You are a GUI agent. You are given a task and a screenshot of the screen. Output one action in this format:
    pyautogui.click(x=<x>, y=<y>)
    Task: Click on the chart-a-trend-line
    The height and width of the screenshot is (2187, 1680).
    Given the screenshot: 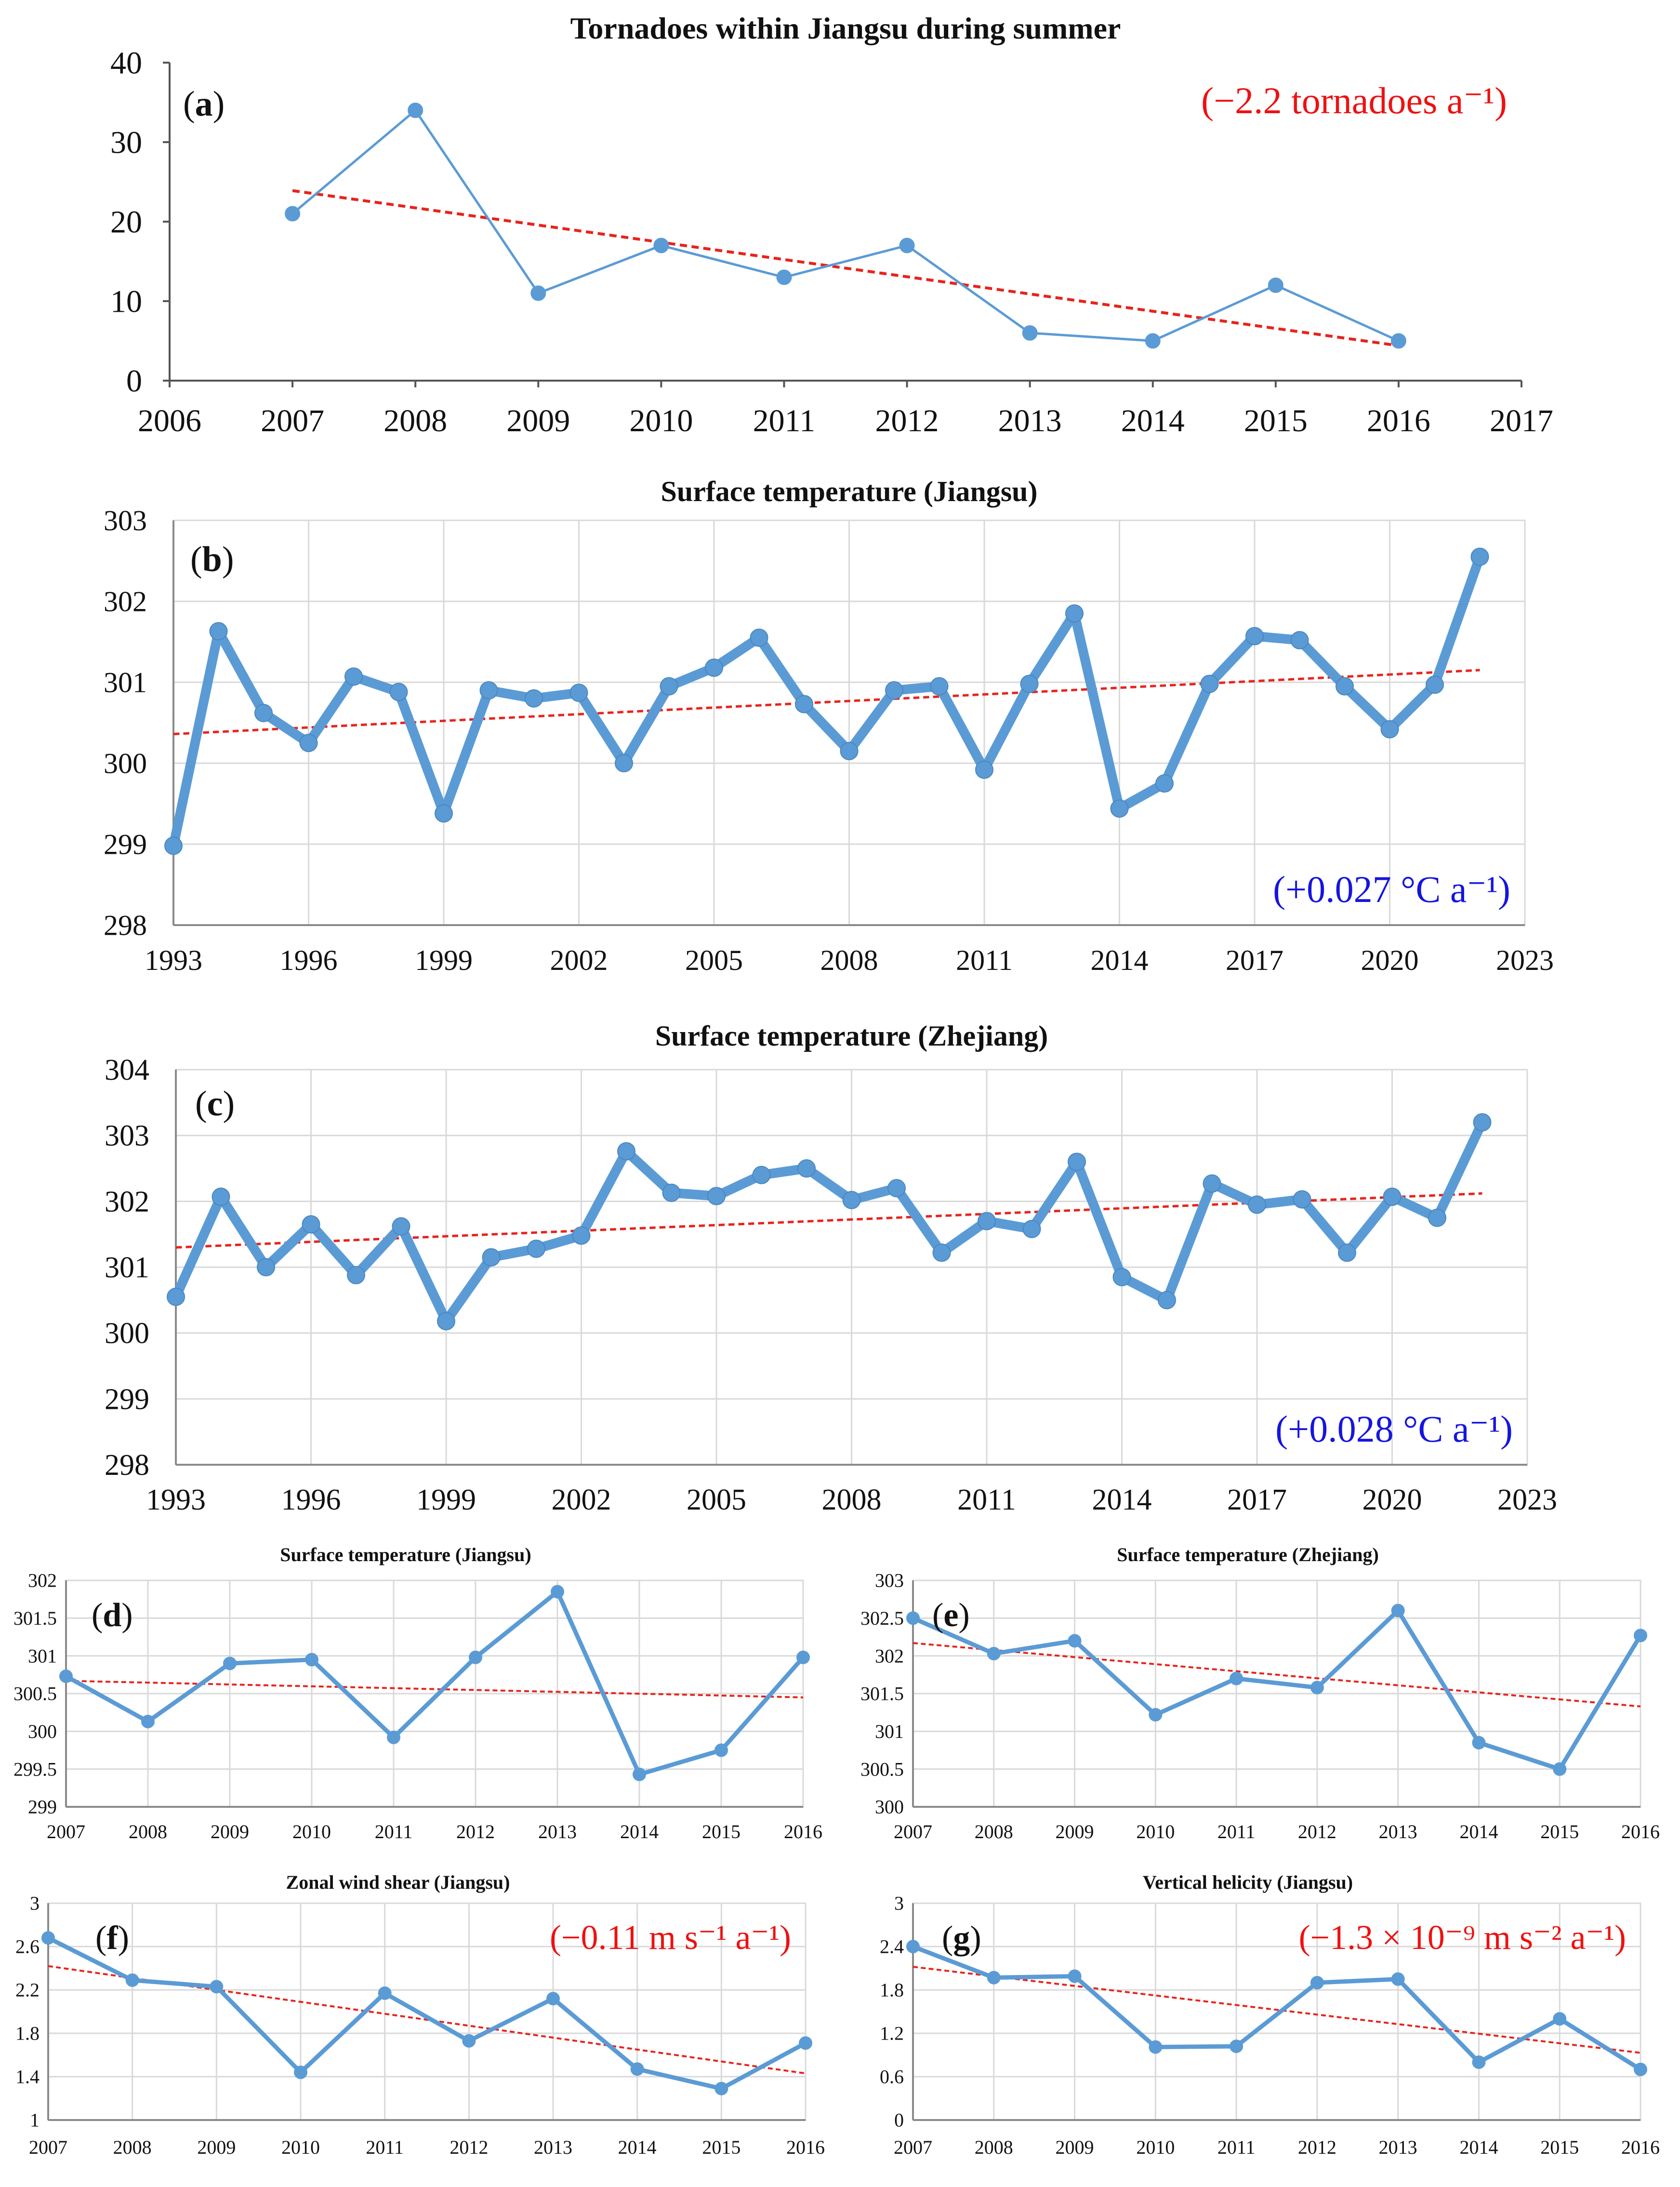 What is the action you would take?
    pyautogui.click(x=845, y=268)
    